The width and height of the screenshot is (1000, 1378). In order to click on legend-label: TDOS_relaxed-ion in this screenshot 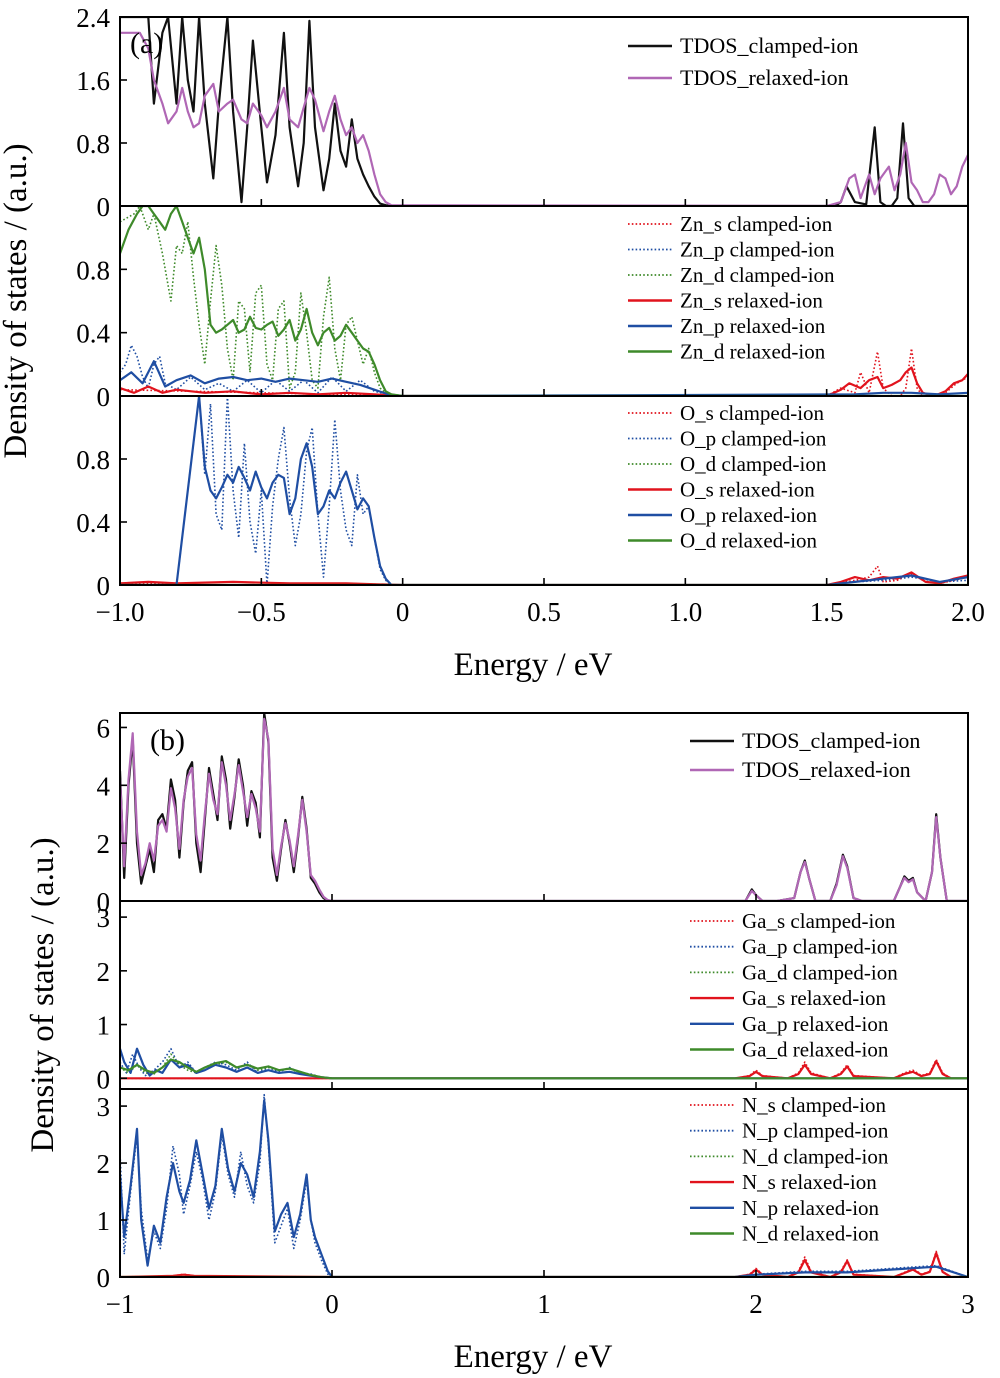, I will do `click(826, 769)`.